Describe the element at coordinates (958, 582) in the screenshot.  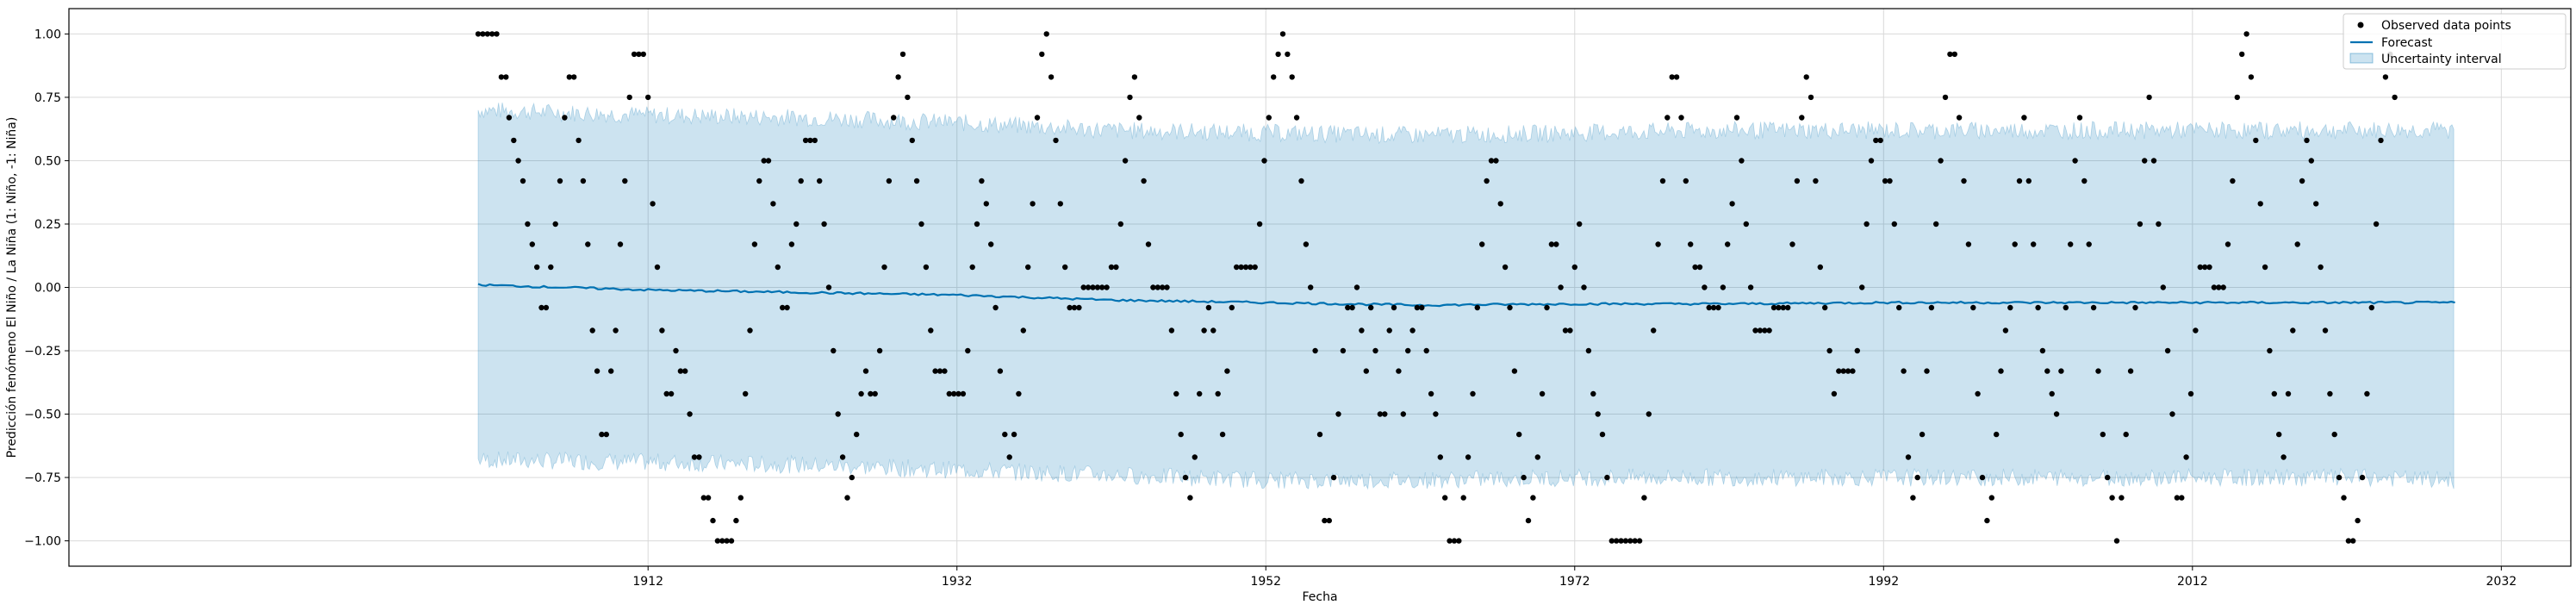
I see `x-tick-label: 1932` at that location.